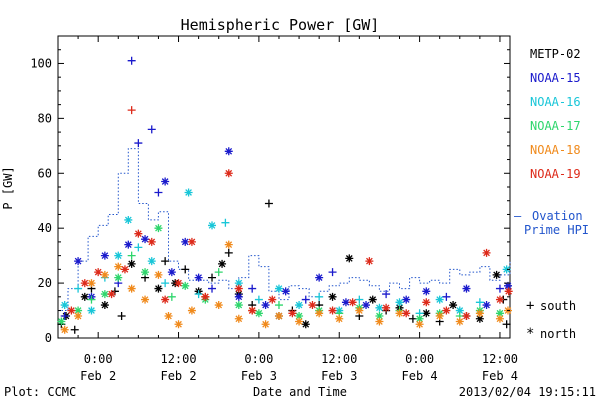 Image resolution: width=600 pixels, height=400 pixels. I want to click on legend-marker-symbol: +, so click(530, 306).